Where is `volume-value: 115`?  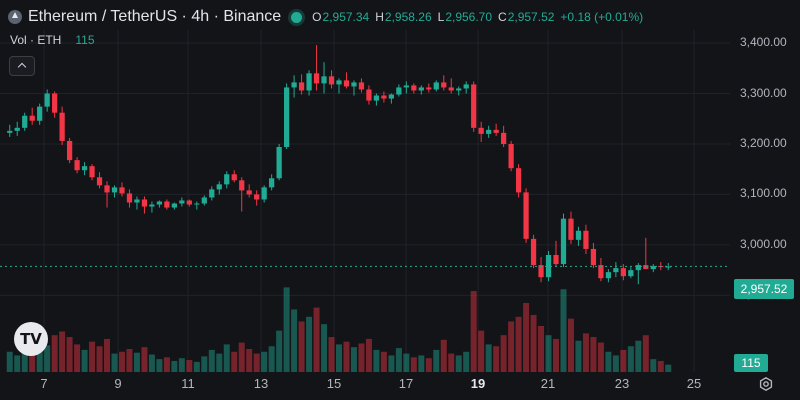
volume-value: 115 is located at coordinates (85, 40).